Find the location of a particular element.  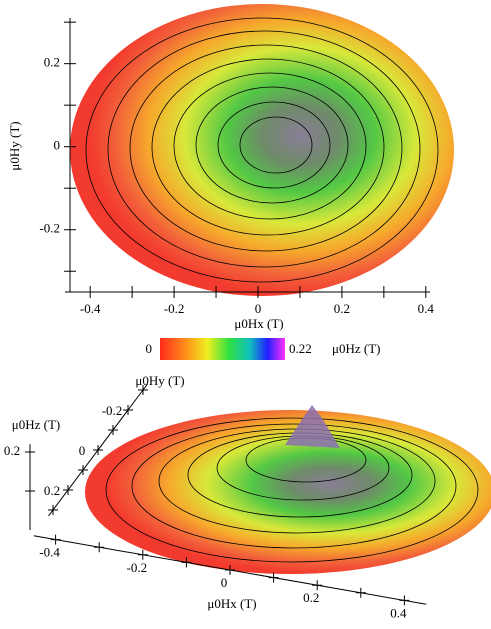

y-axis-tick-label: -0.2 is located at coordinates (112, 410).